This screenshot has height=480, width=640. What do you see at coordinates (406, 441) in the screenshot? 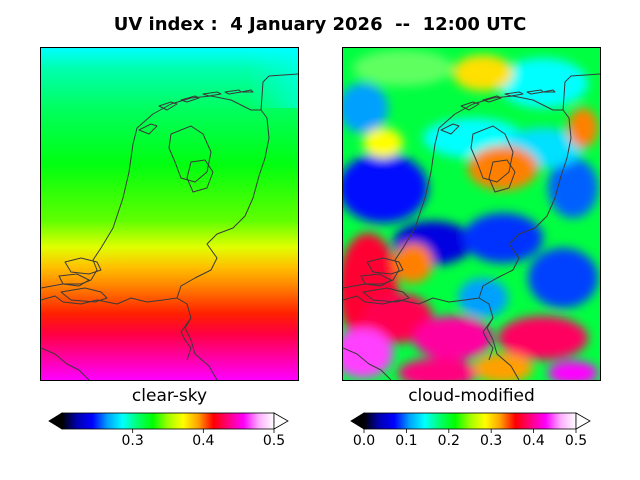
I see `colorbar-tick-label: 0.1` at bounding box center [406, 441].